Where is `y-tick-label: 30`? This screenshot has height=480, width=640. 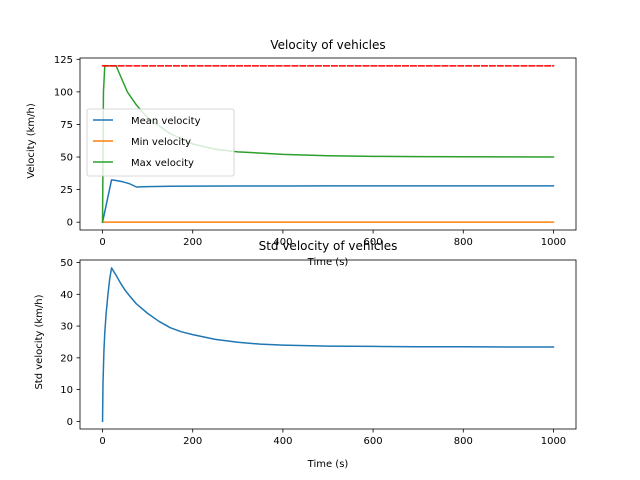 y-tick-label: 30 is located at coordinates (66, 327).